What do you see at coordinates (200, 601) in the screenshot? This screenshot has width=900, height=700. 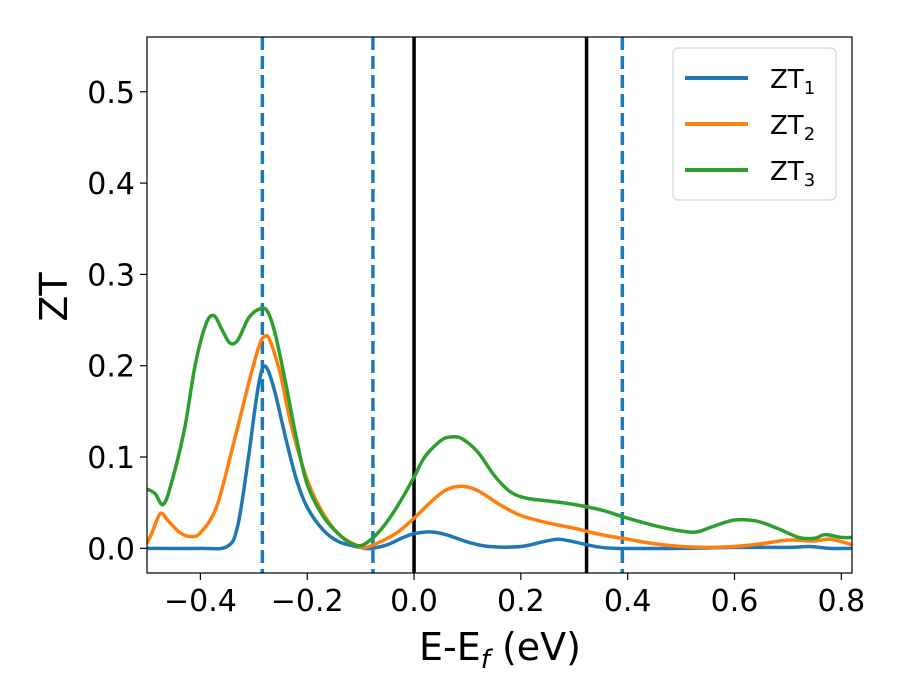 I see `x-tick-label: −0.4` at bounding box center [200, 601].